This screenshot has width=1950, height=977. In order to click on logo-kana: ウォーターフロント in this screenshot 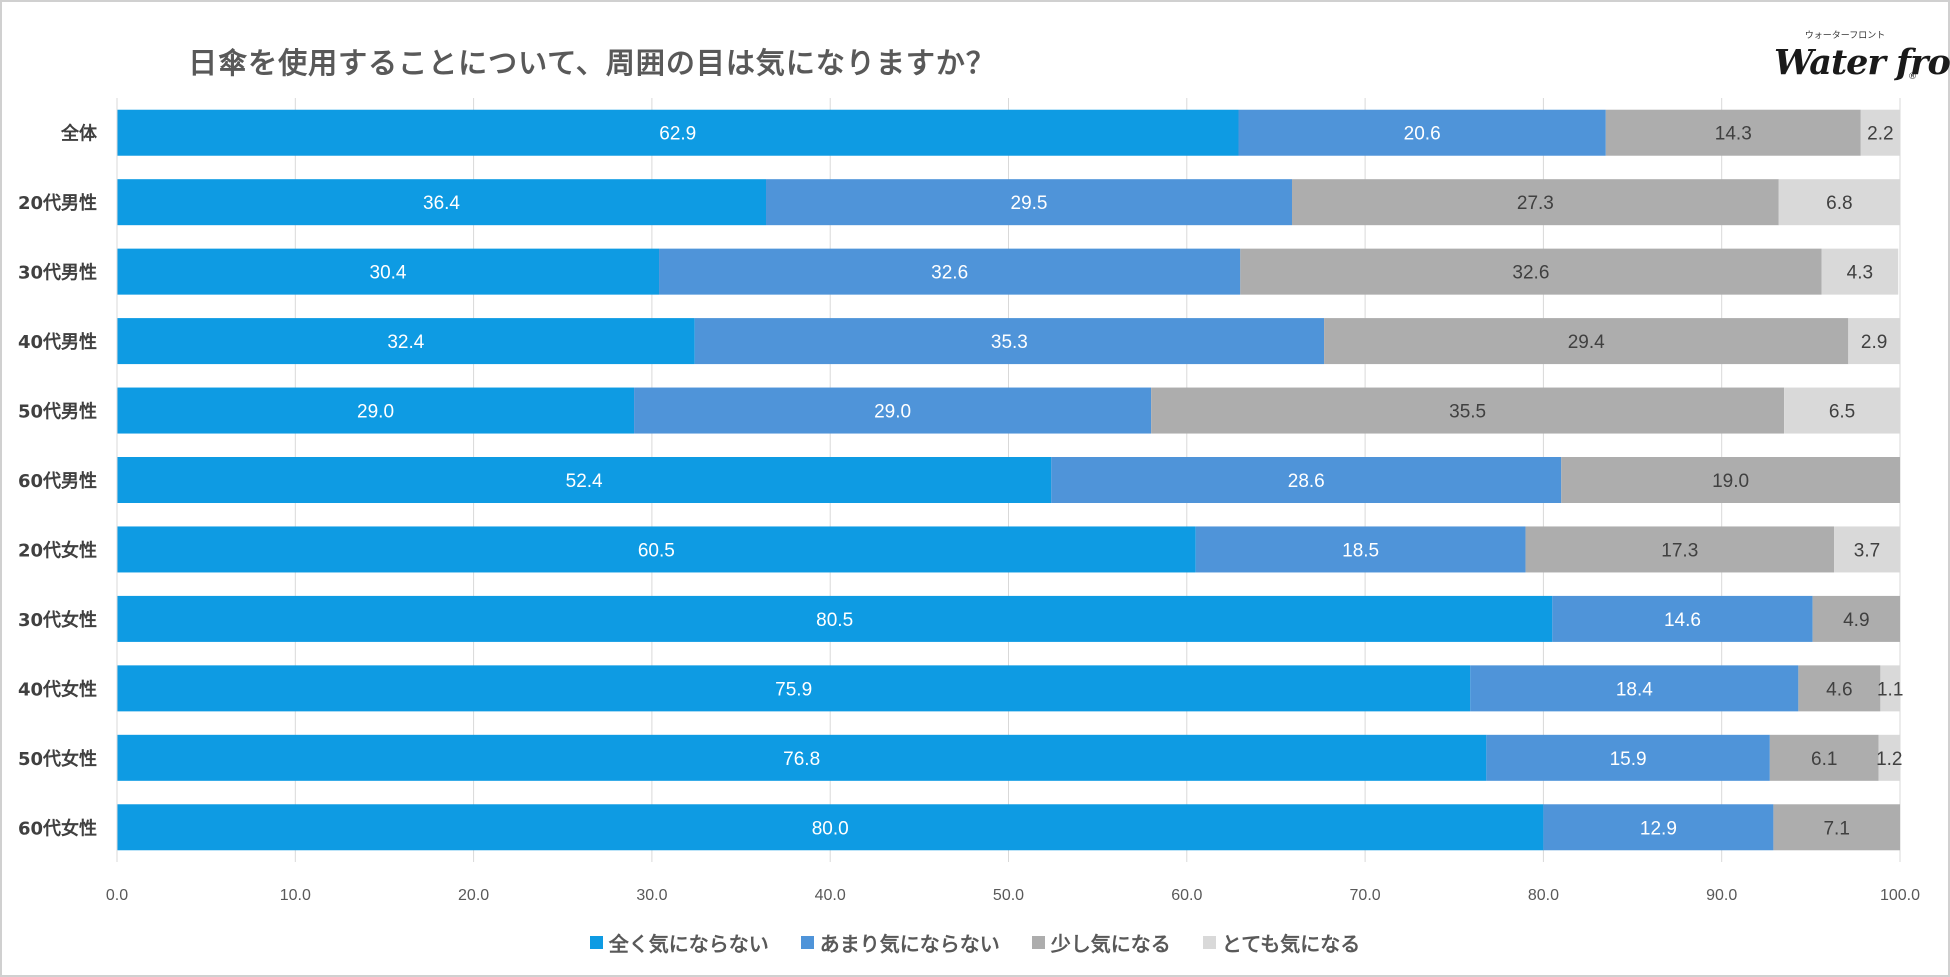, I will do `click(1845, 36)`.